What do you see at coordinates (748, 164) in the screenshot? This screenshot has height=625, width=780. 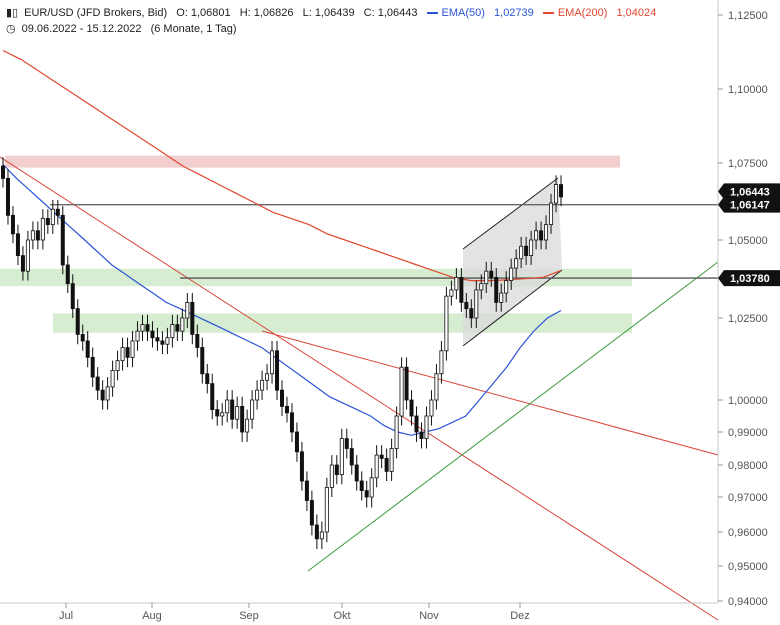 I see `y-tick-label: 1,07500` at bounding box center [748, 164].